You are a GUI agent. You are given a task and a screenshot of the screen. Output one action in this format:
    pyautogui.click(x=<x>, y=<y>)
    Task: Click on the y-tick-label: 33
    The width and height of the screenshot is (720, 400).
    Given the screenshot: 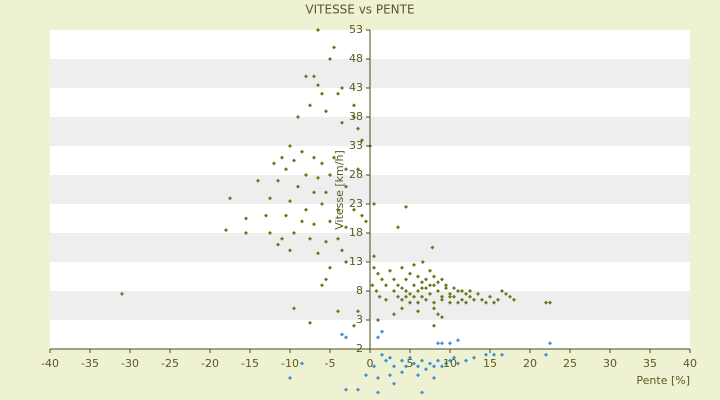 What is the action you would take?
    pyautogui.click(x=356, y=145)
    